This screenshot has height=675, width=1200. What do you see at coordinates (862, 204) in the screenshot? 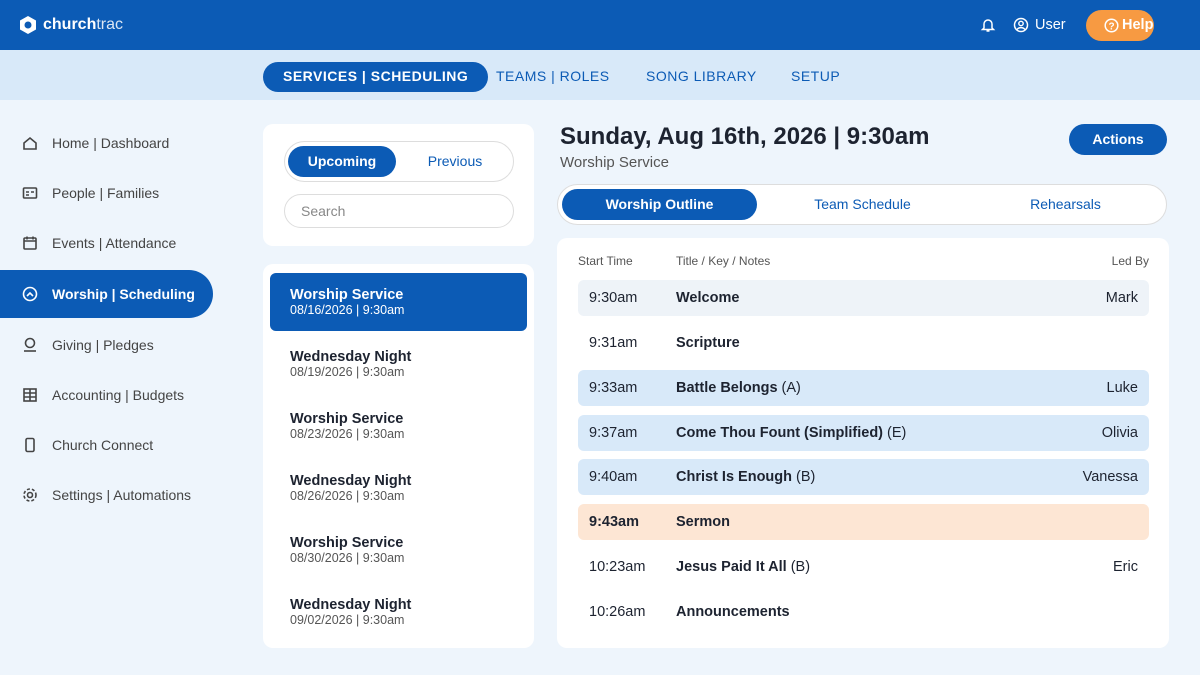
I see `tab: Team Schedule` at bounding box center [862, 204].